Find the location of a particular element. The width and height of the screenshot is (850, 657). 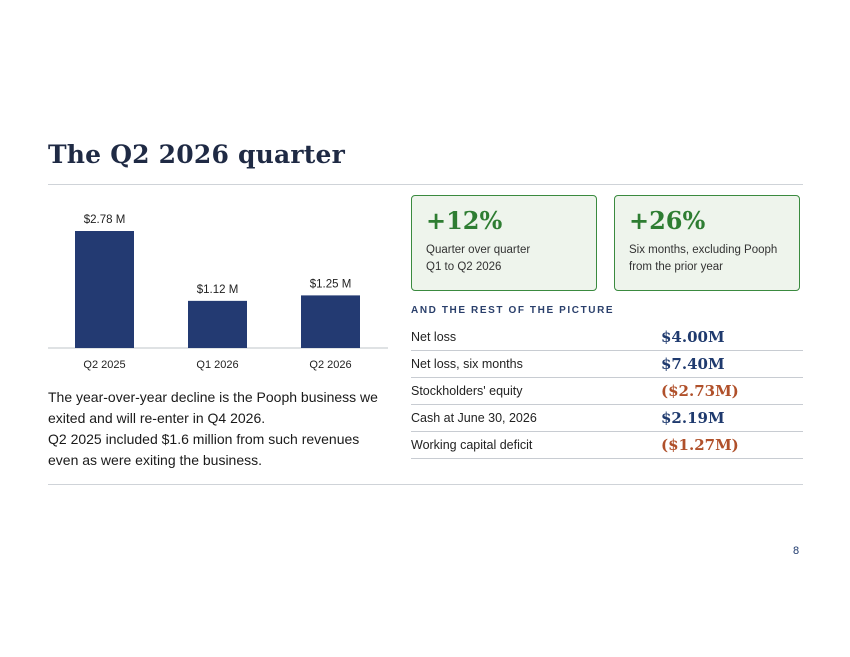

bar-q1-2026 is located at coordinates (217, 324).